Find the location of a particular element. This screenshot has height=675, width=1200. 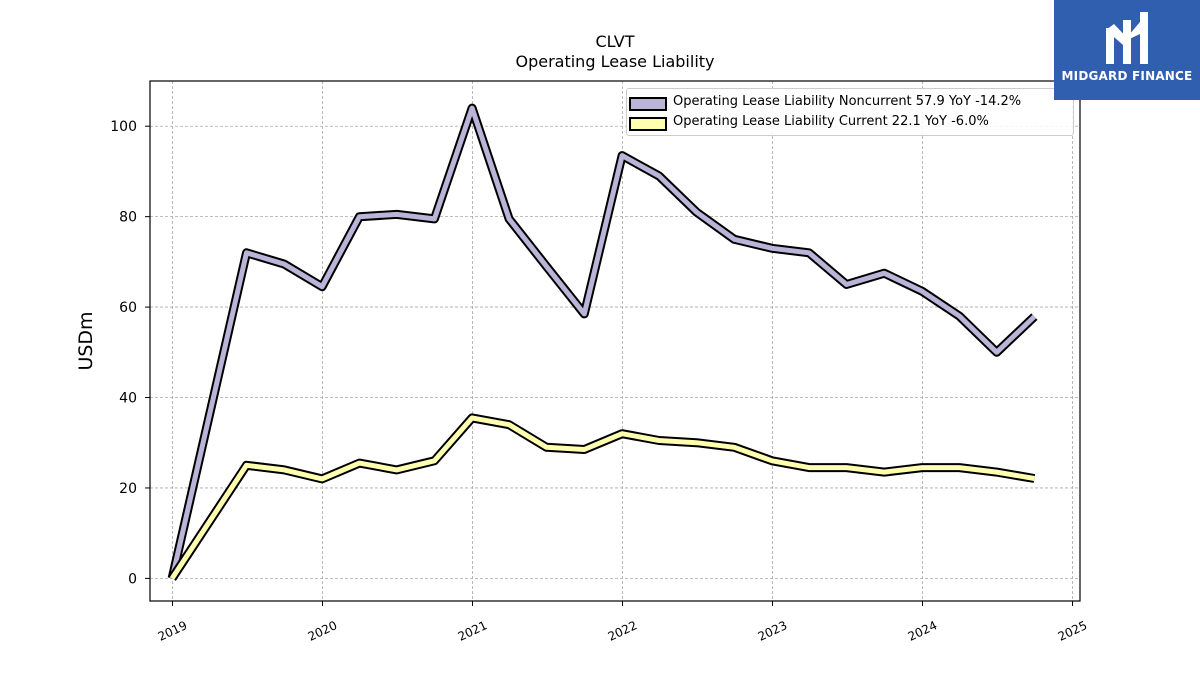

chart-subtitle: Operating Lease Liability is located at coordinates (615, 61).